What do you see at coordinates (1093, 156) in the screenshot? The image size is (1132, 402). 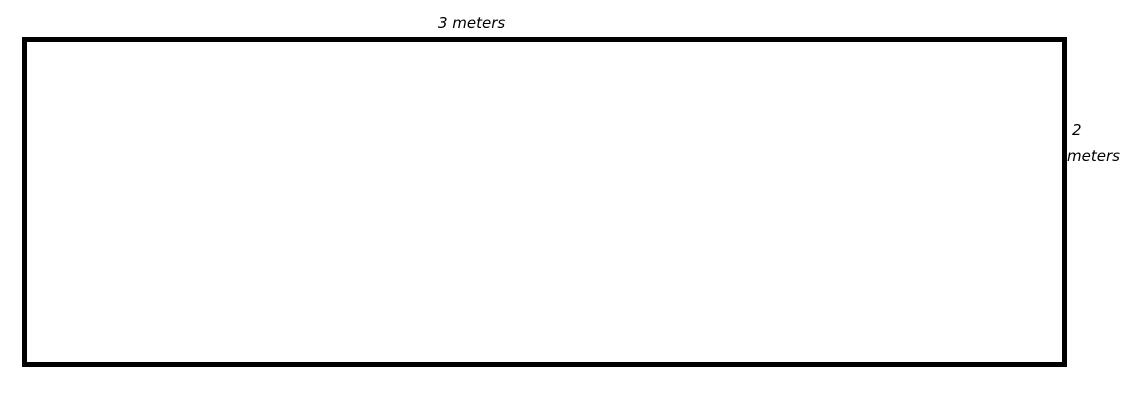 I see `height-label-unit: meters` at bounding box center [1093, 156].